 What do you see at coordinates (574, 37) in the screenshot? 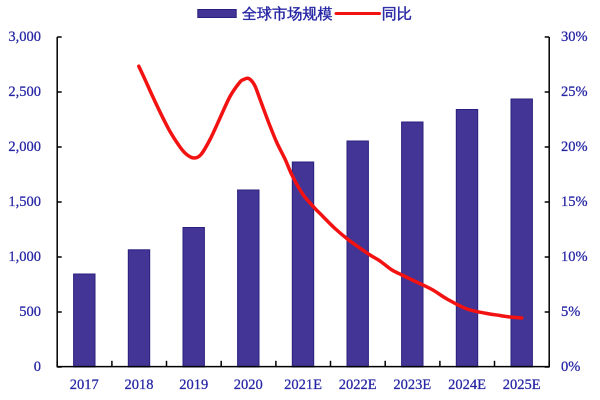
I see `svg-text: 30%` at bounding box center [574, 37].